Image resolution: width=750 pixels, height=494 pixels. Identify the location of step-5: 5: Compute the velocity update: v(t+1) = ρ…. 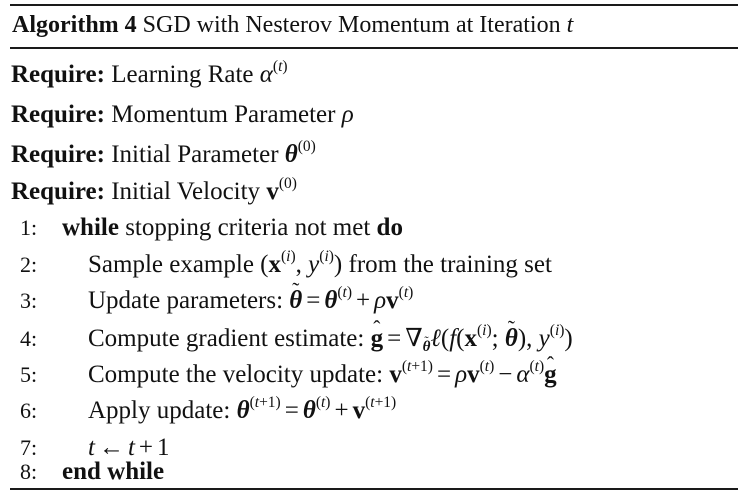
(370, 369).